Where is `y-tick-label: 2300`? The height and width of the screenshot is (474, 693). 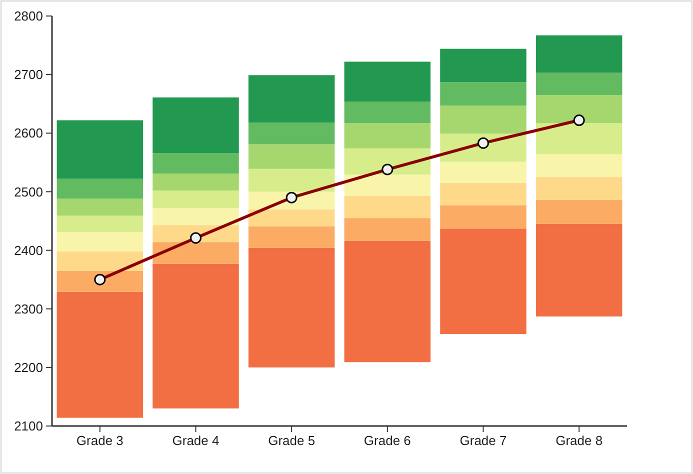
y-tick-label: 2300 is located at coordinates (28, 308).